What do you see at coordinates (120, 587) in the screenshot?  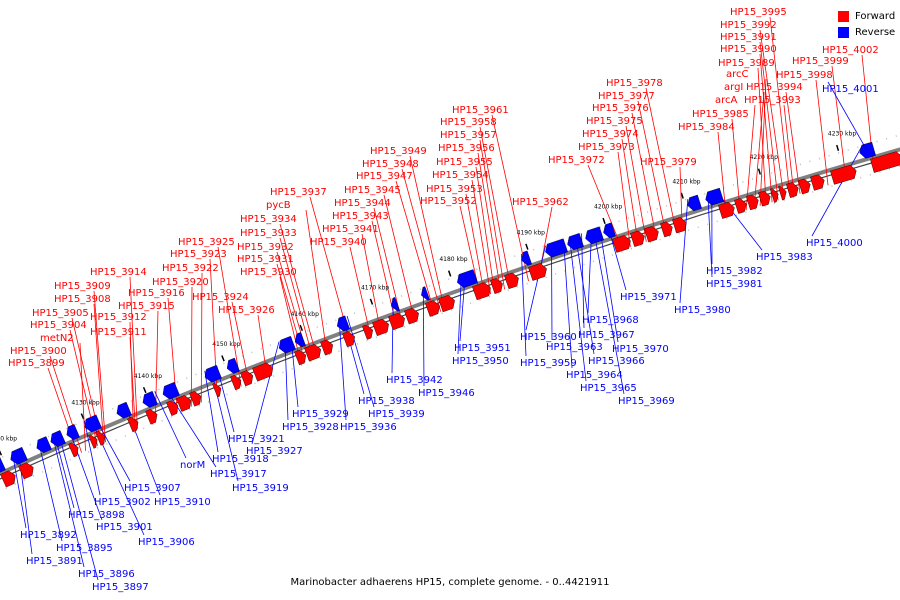 I see `reverse-gene-label: HP15_3897` at bounding box center [120, 587].